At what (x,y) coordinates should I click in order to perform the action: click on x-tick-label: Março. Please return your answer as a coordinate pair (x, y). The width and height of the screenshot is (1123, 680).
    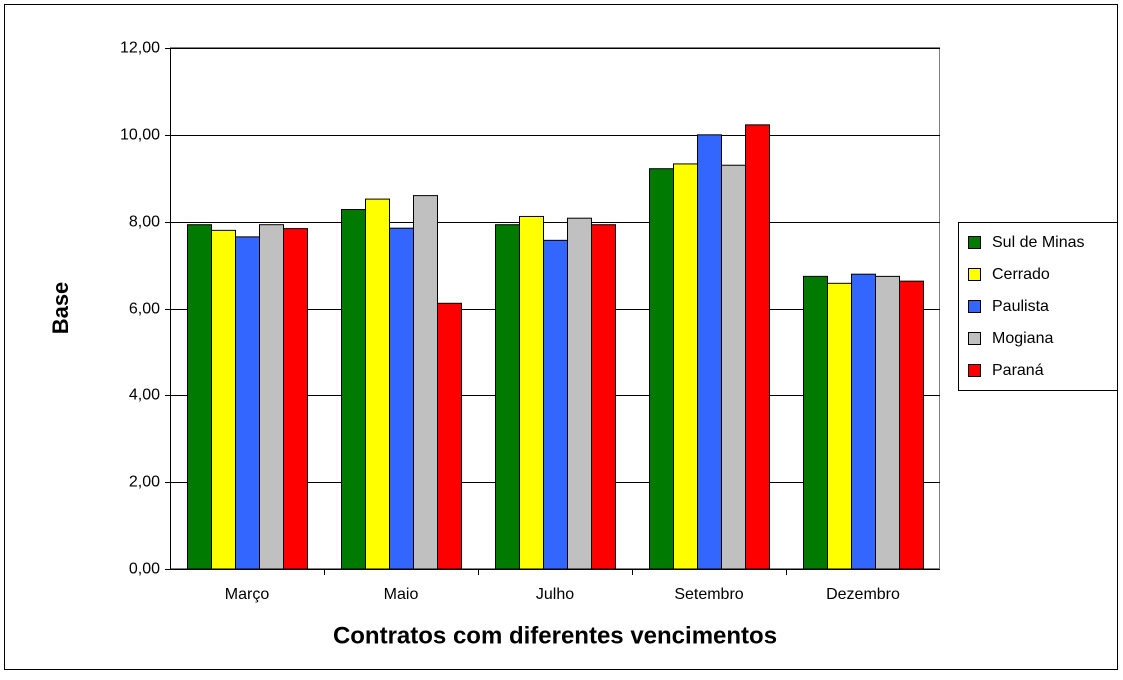
    Looking at the image, I should click on (247, 594).